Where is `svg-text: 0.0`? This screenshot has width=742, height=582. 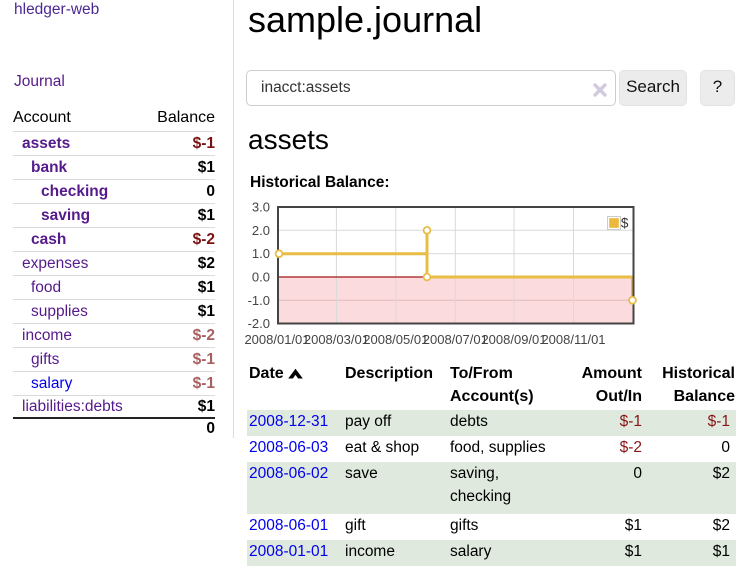
svg-text: 0.0 is located at coordinates (261, 277).